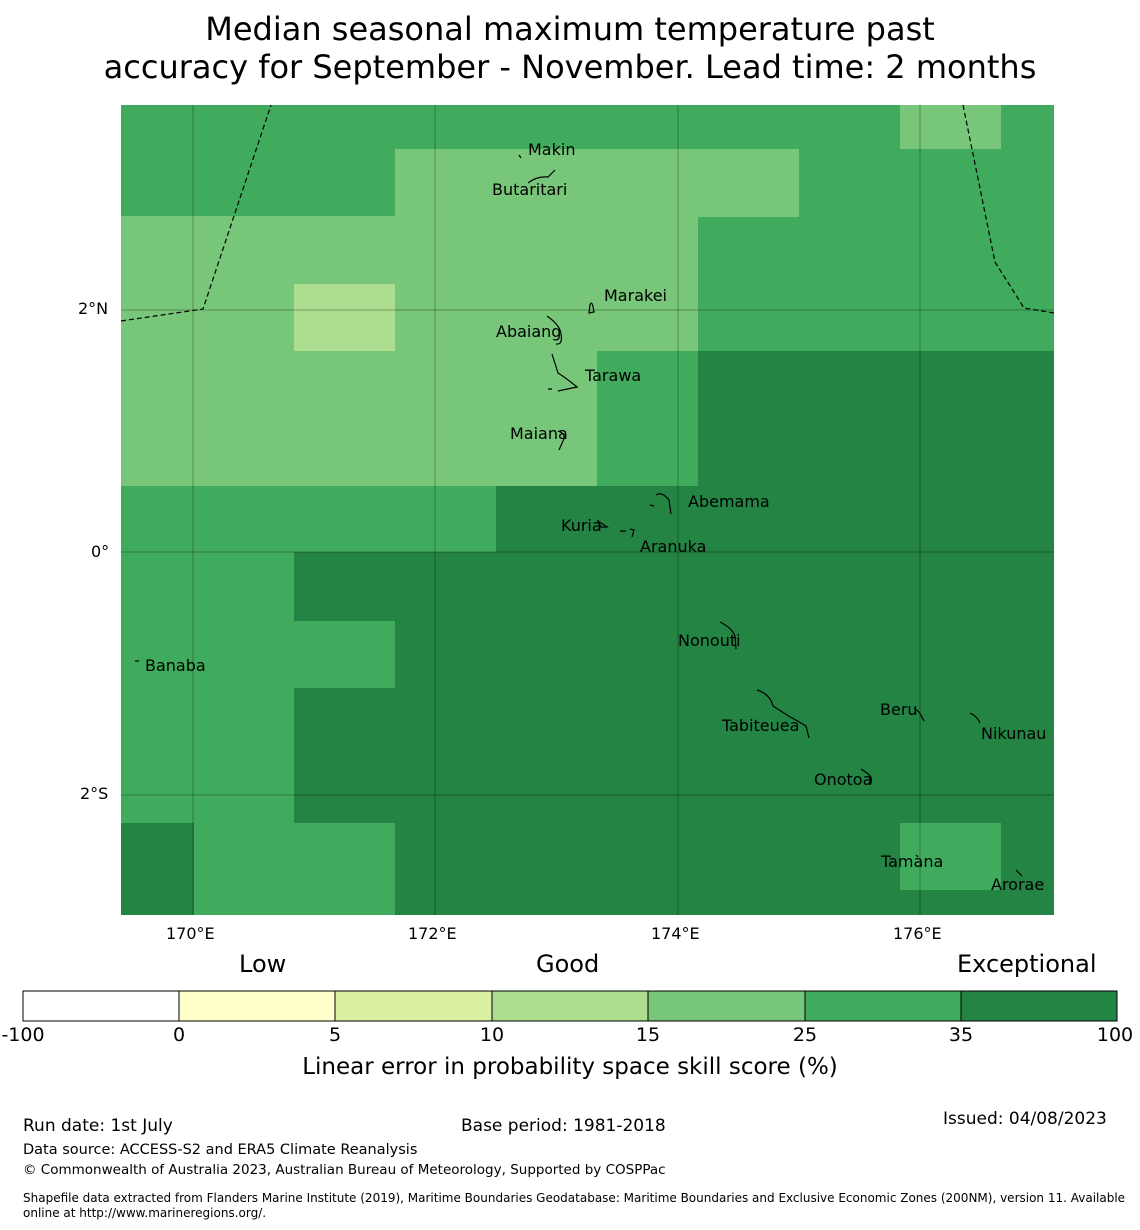  Describe the element at coordinates (541, 176) in the screenshot. I see `butaritari-island-shape` at that location.